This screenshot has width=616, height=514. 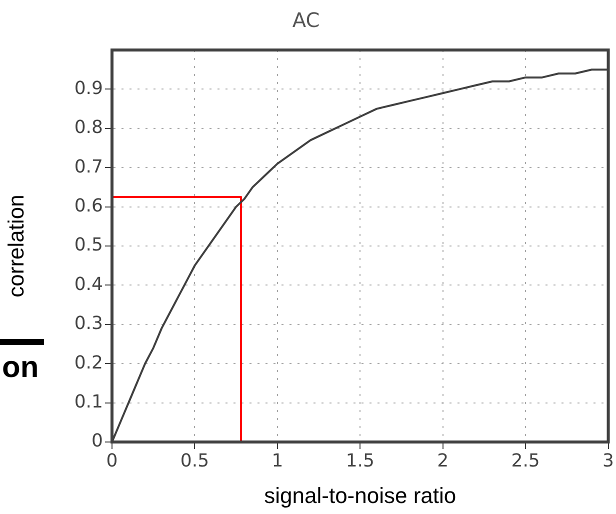 What do you see at coordinates (443, 461) in the screenshot?
I see `x-tick-label: 2` at bounding box center [443, 461].